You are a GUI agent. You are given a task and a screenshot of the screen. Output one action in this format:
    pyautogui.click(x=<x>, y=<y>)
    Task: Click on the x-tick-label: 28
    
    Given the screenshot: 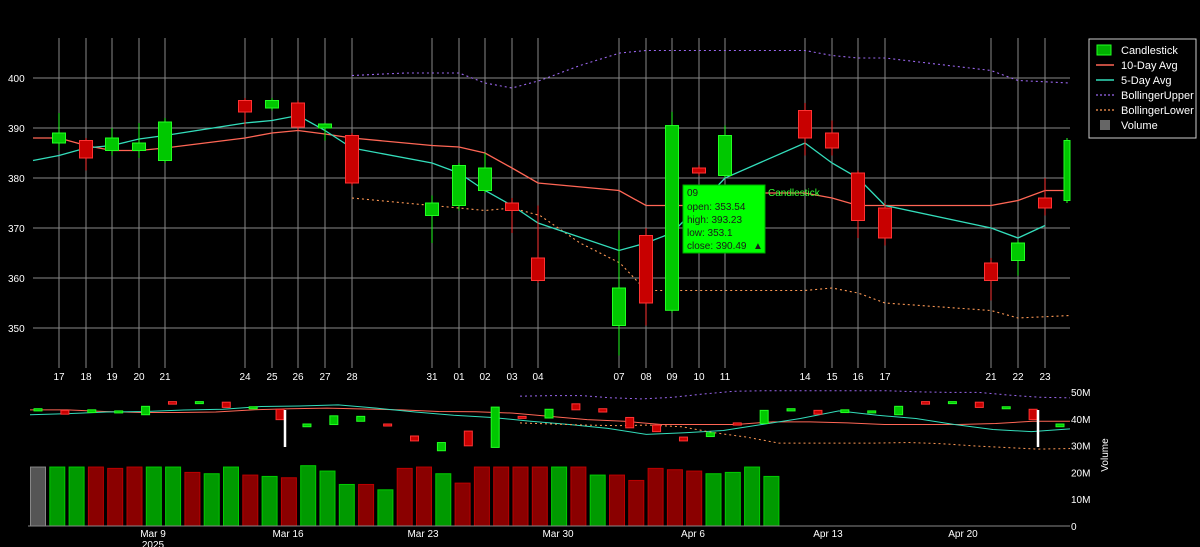 What is the action you would take?
    pyautogui.click(x=352, y=377)
    